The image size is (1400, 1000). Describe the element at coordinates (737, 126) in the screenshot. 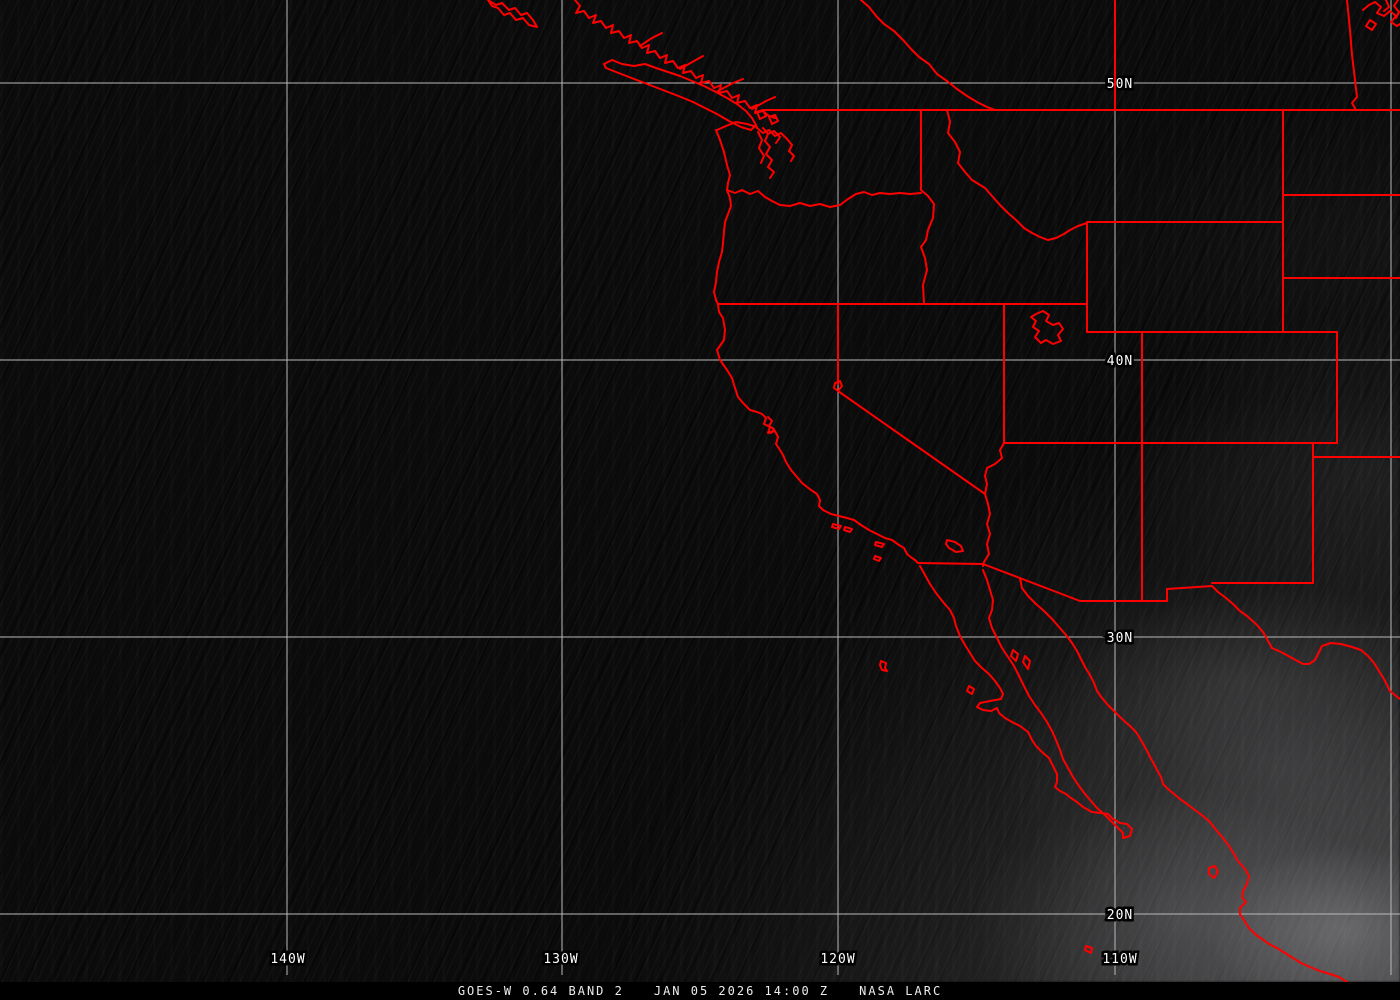

I see `strait-juan-de-fuca` at that location.